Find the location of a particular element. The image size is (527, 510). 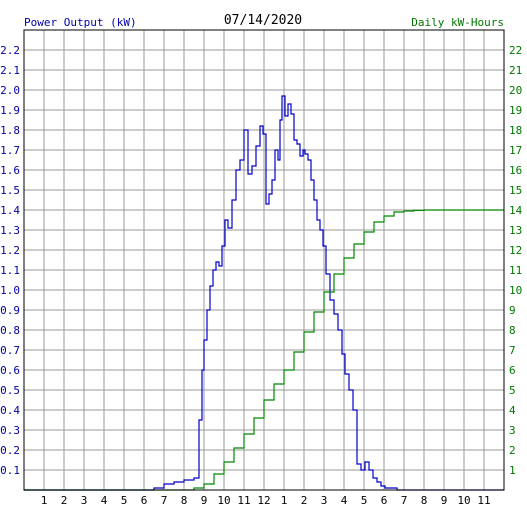

right-tick-label: 19 is located at coordinates (515, 110).